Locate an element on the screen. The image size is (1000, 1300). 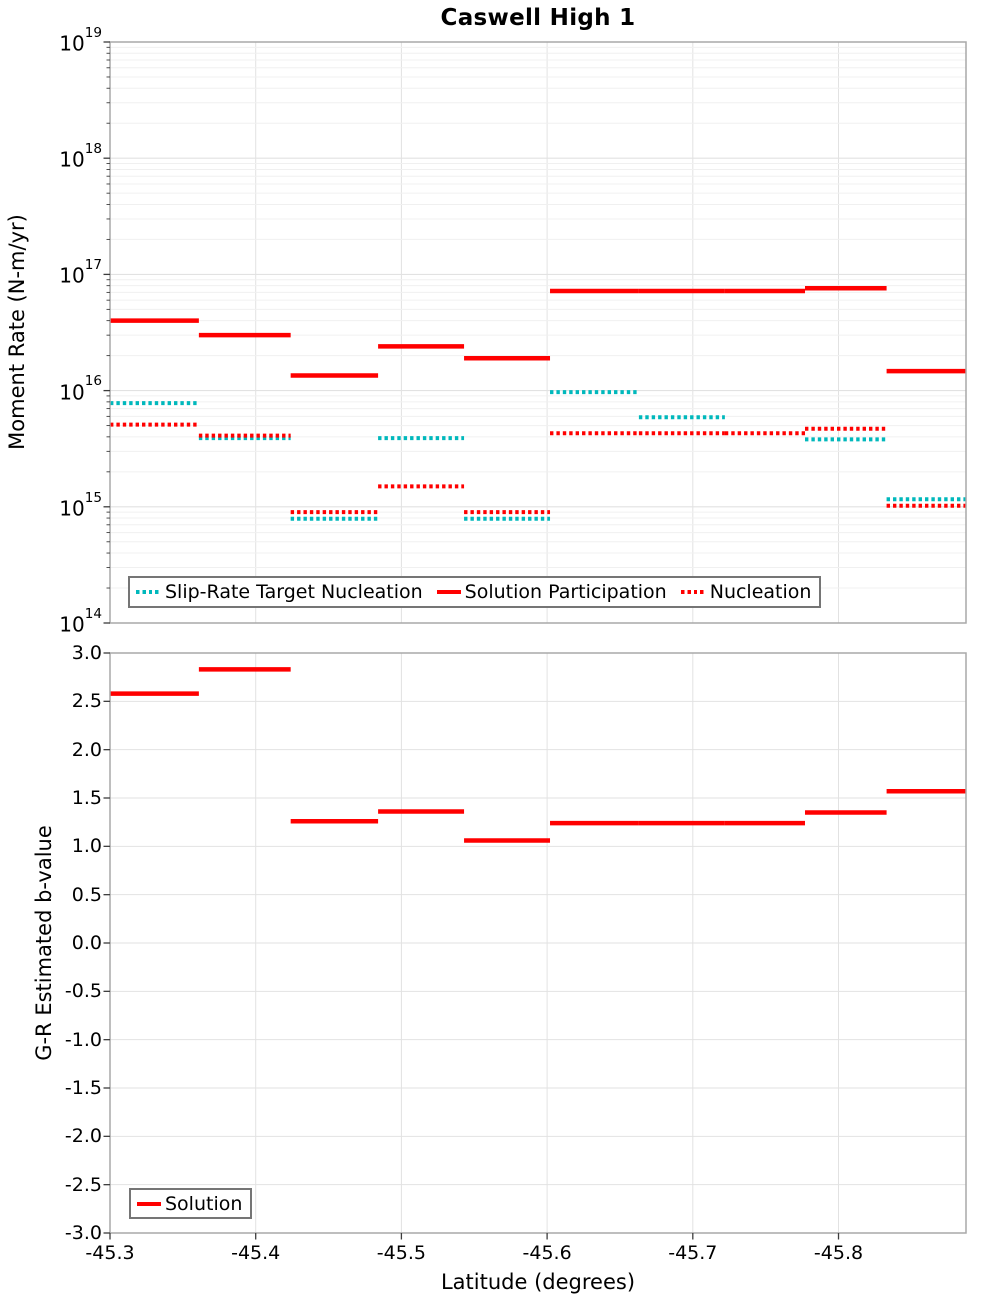
xtick-label--45.4: -45.4 is located at coordinates (256, 1253).